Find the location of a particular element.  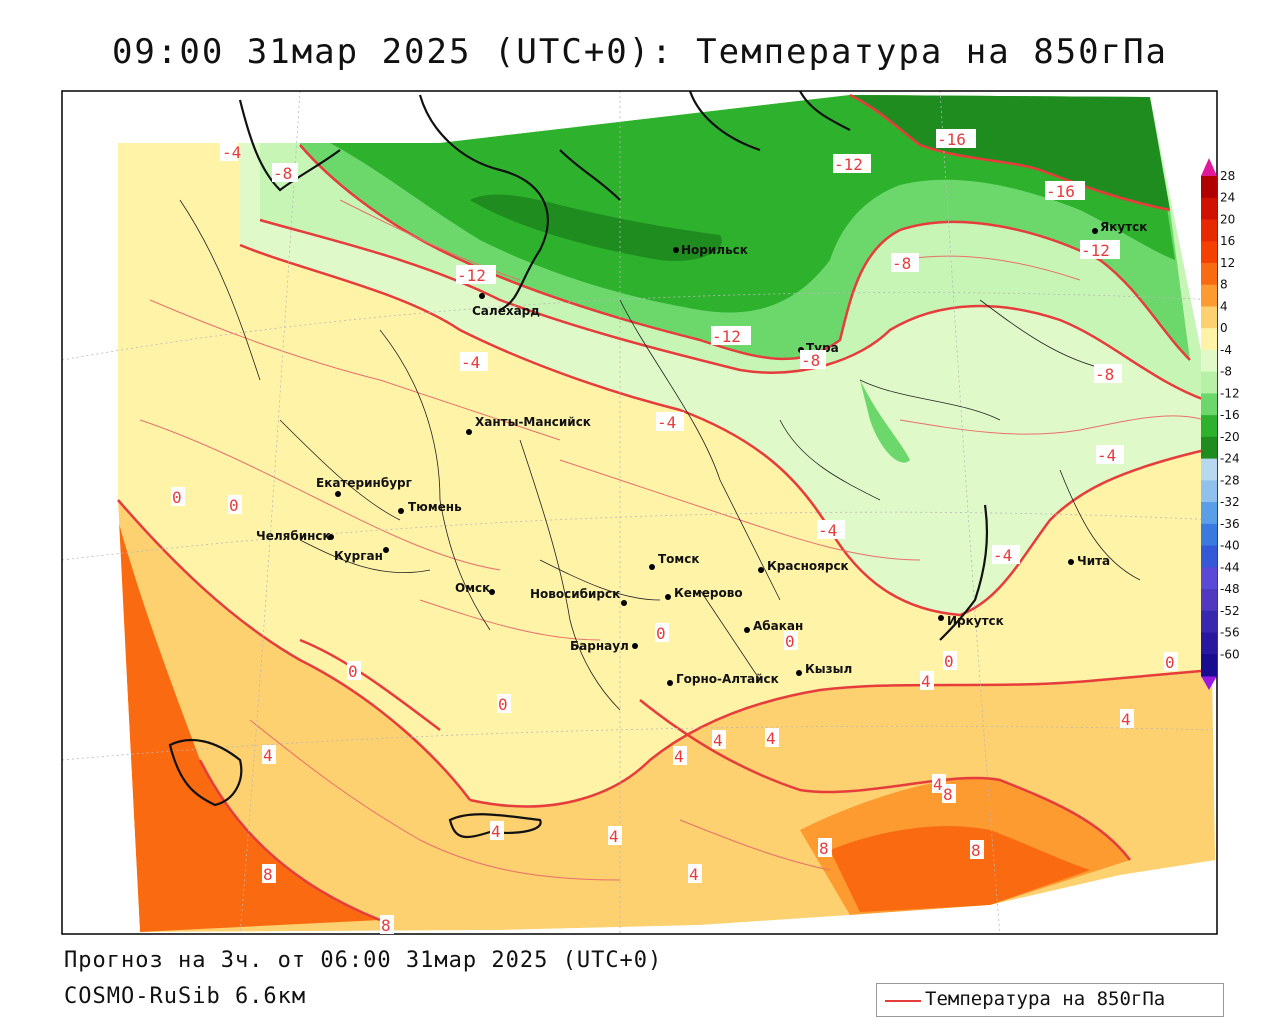

zone-zero is located at coordinates (755, 672).